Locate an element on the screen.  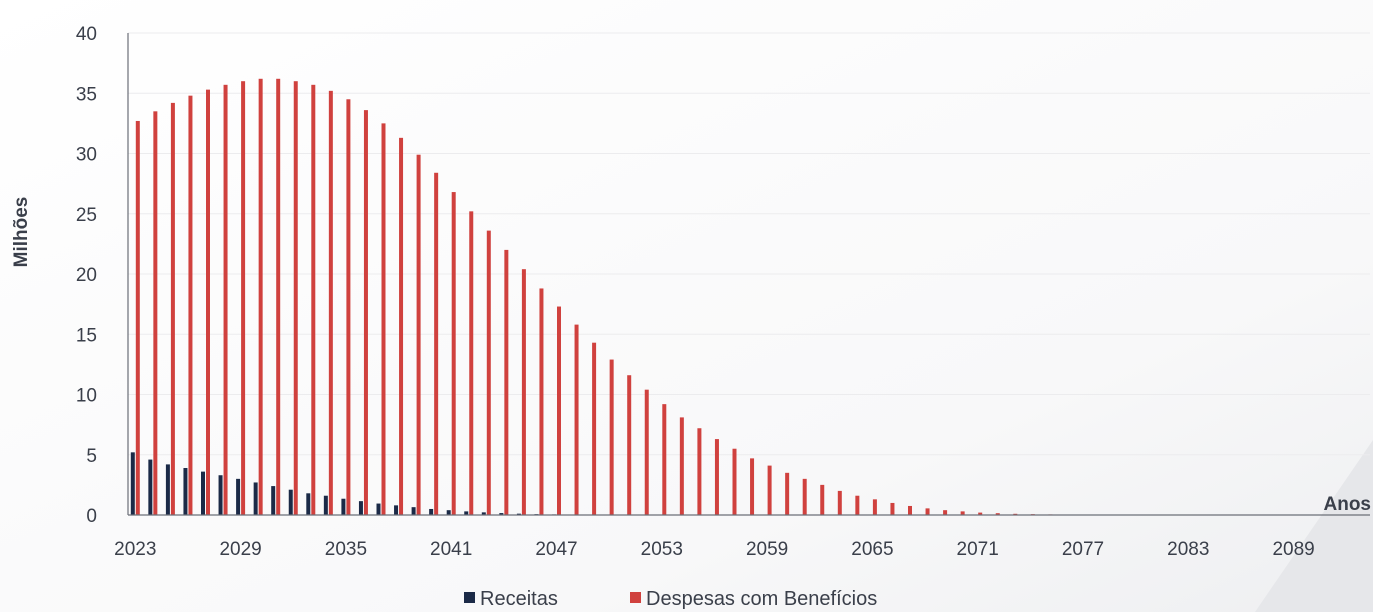
x-tick-label: 2071 is located at coordinates (978, 549).